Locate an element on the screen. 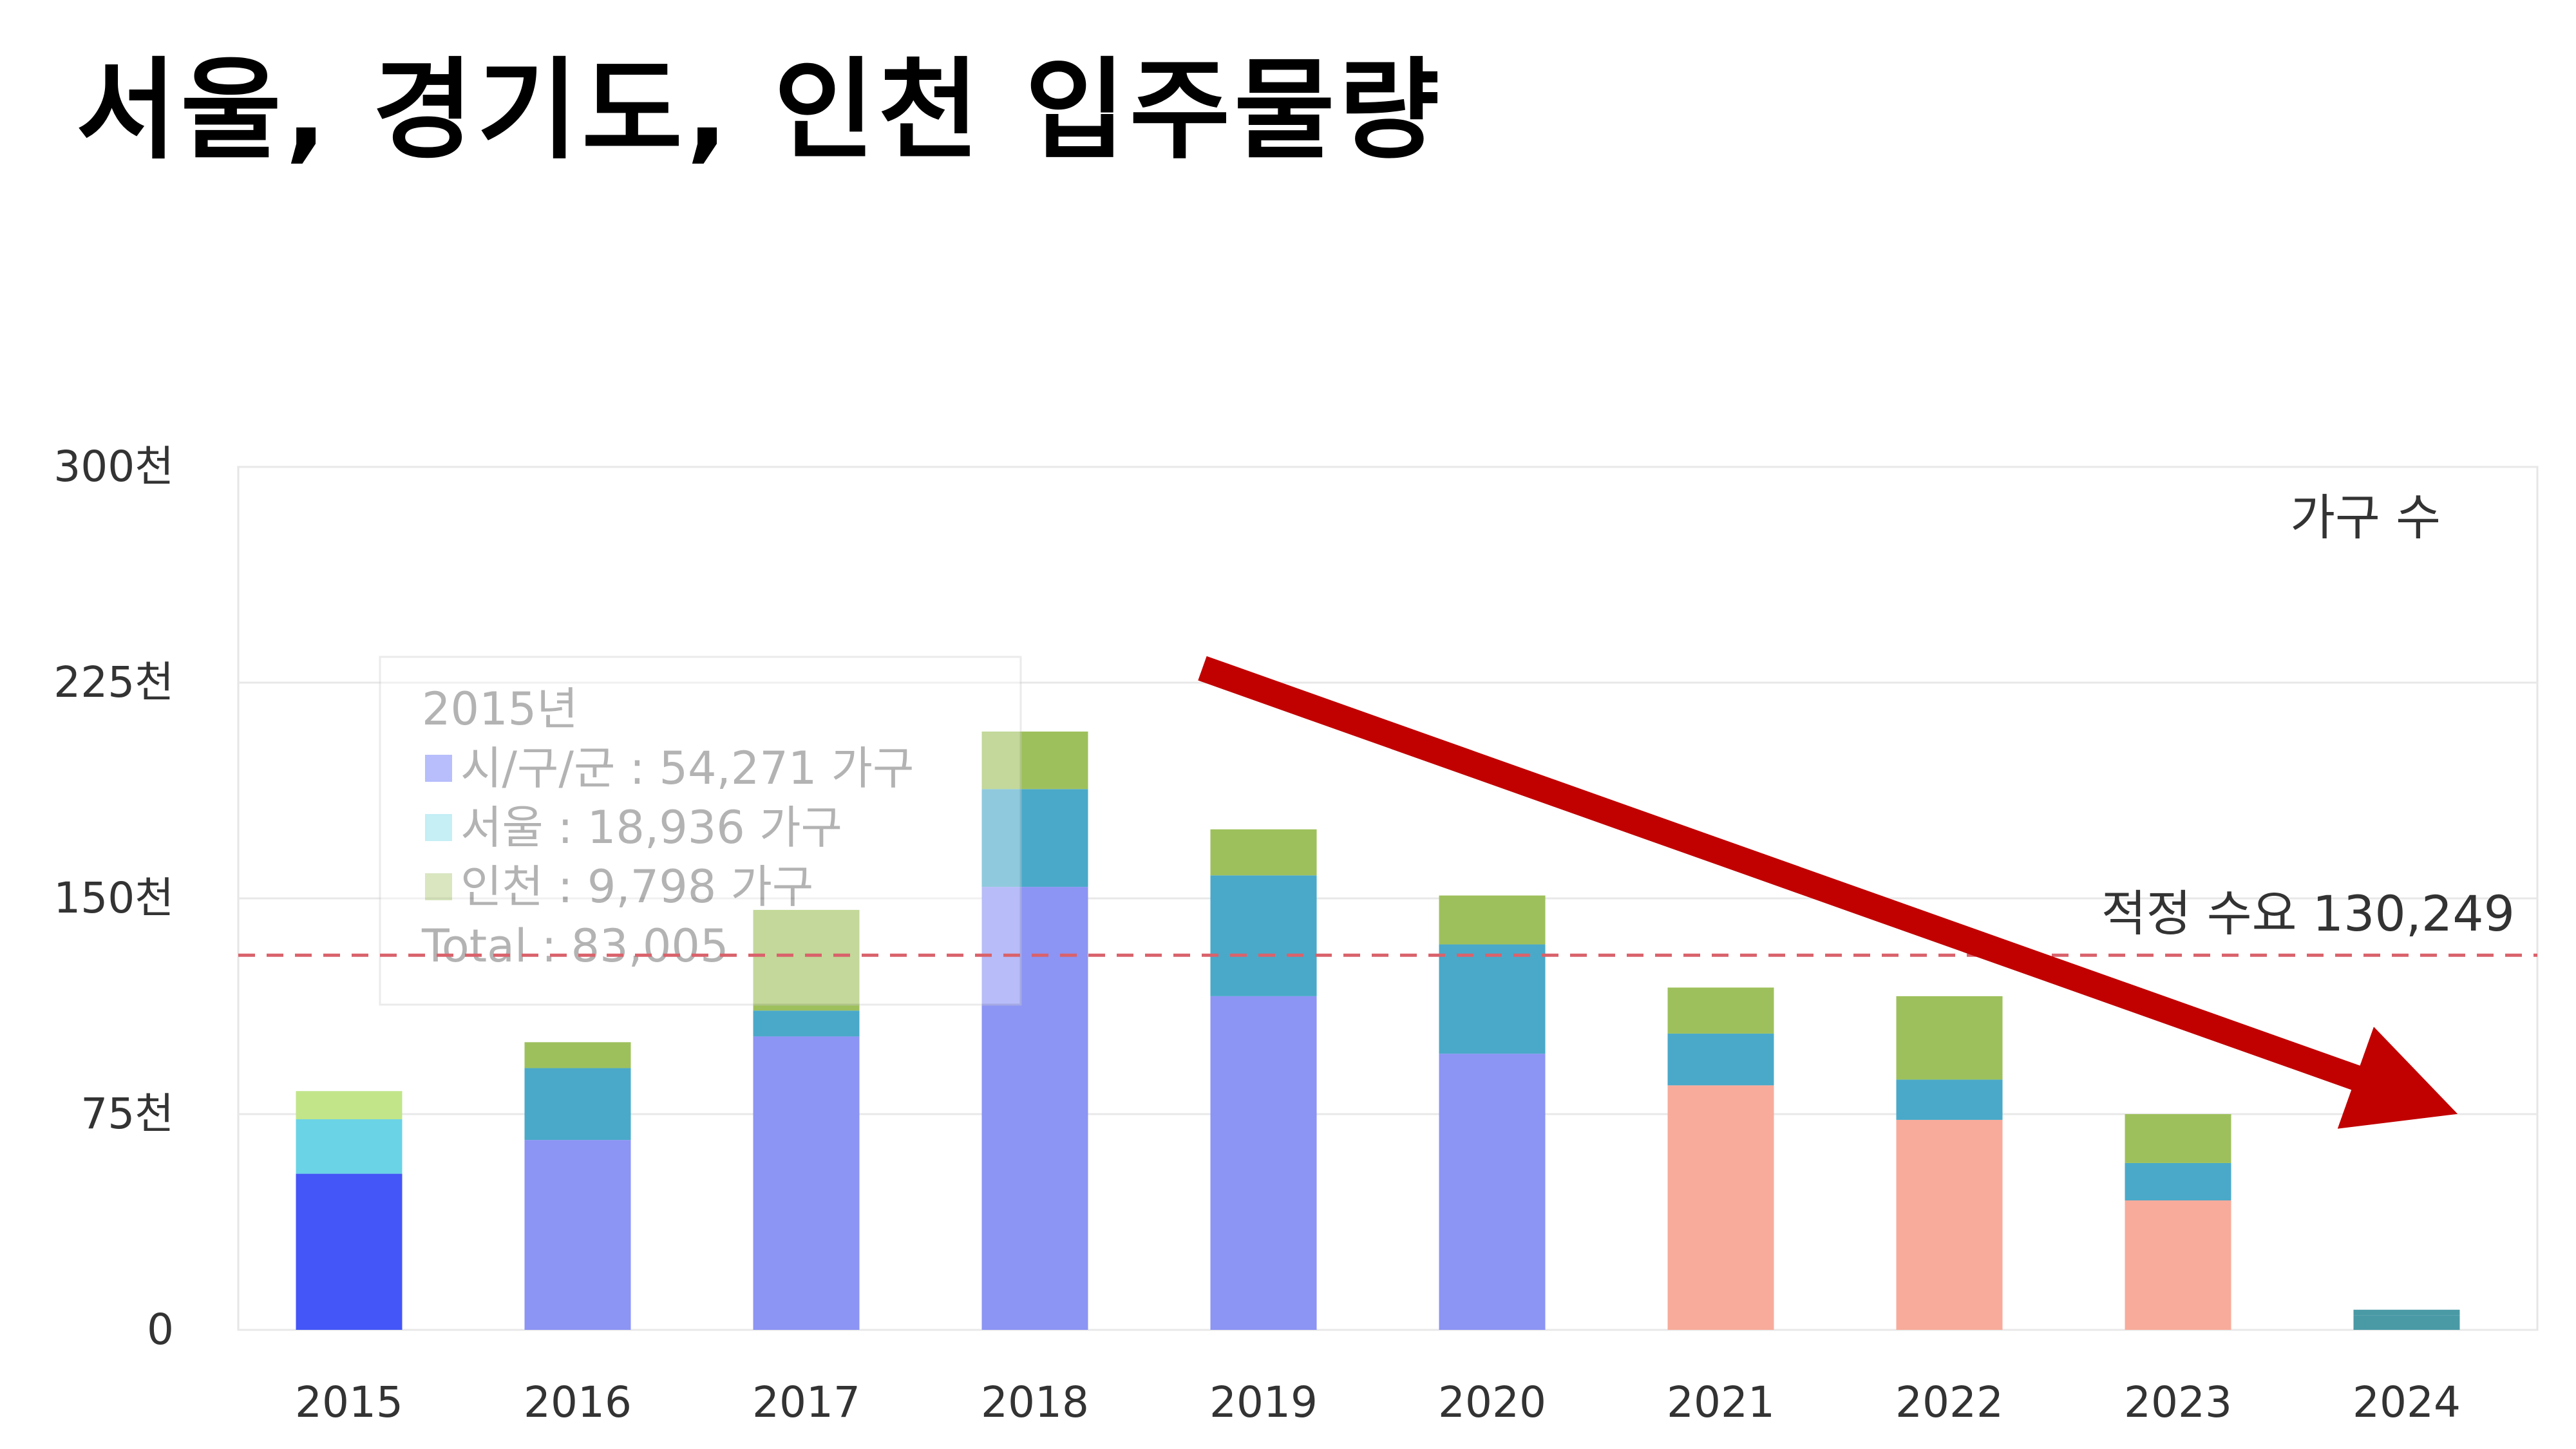 The width and height of the screenshot is (2576, 1449). x-tick-label: 2020 is located at coordinates (1492, 1403).